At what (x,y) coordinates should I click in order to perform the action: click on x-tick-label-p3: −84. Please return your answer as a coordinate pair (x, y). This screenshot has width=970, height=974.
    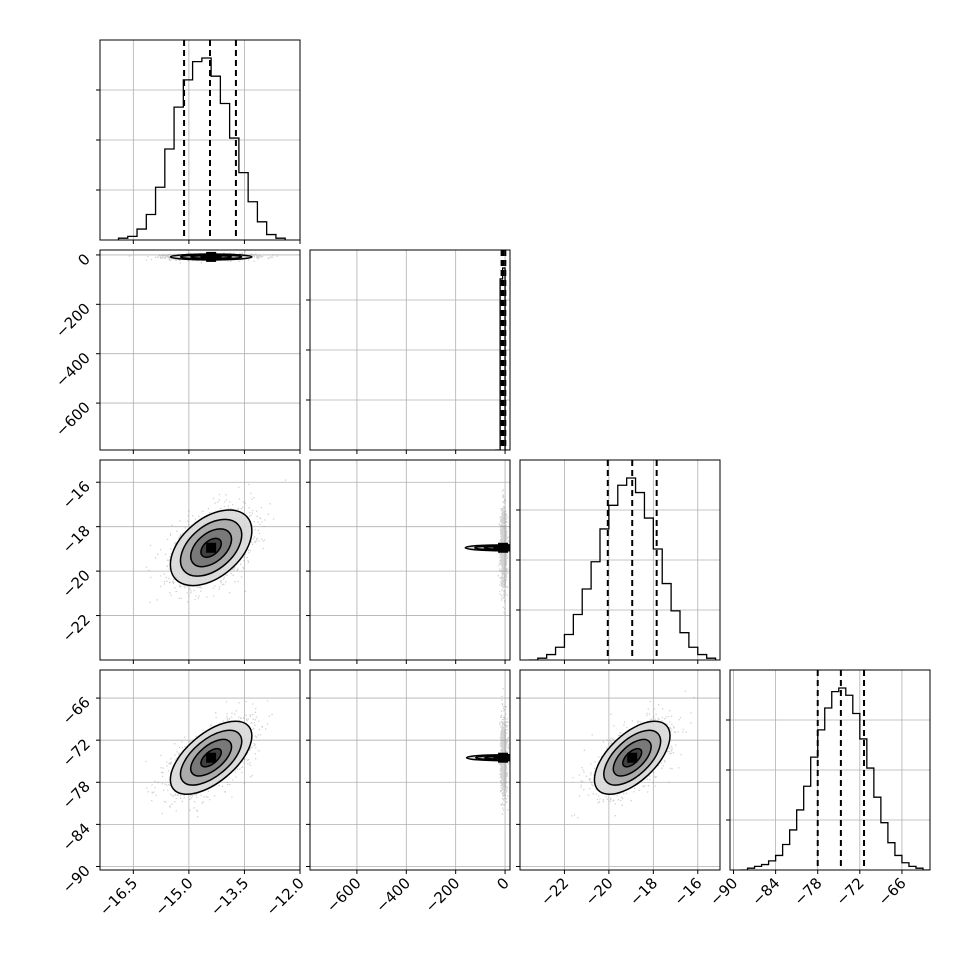
    Looking at the image, I should click on (765, 891).